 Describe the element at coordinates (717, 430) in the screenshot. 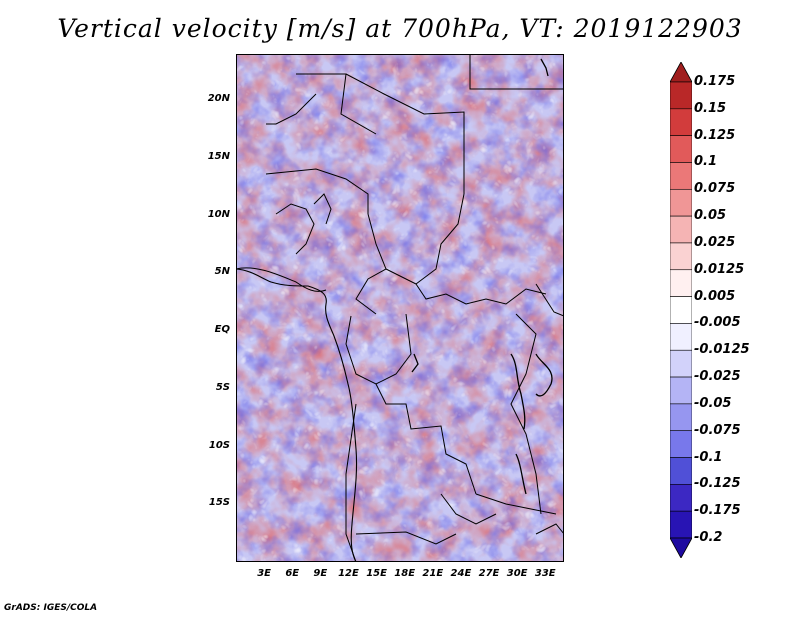

I see `colorbar-level-label: -0.075` at that location.